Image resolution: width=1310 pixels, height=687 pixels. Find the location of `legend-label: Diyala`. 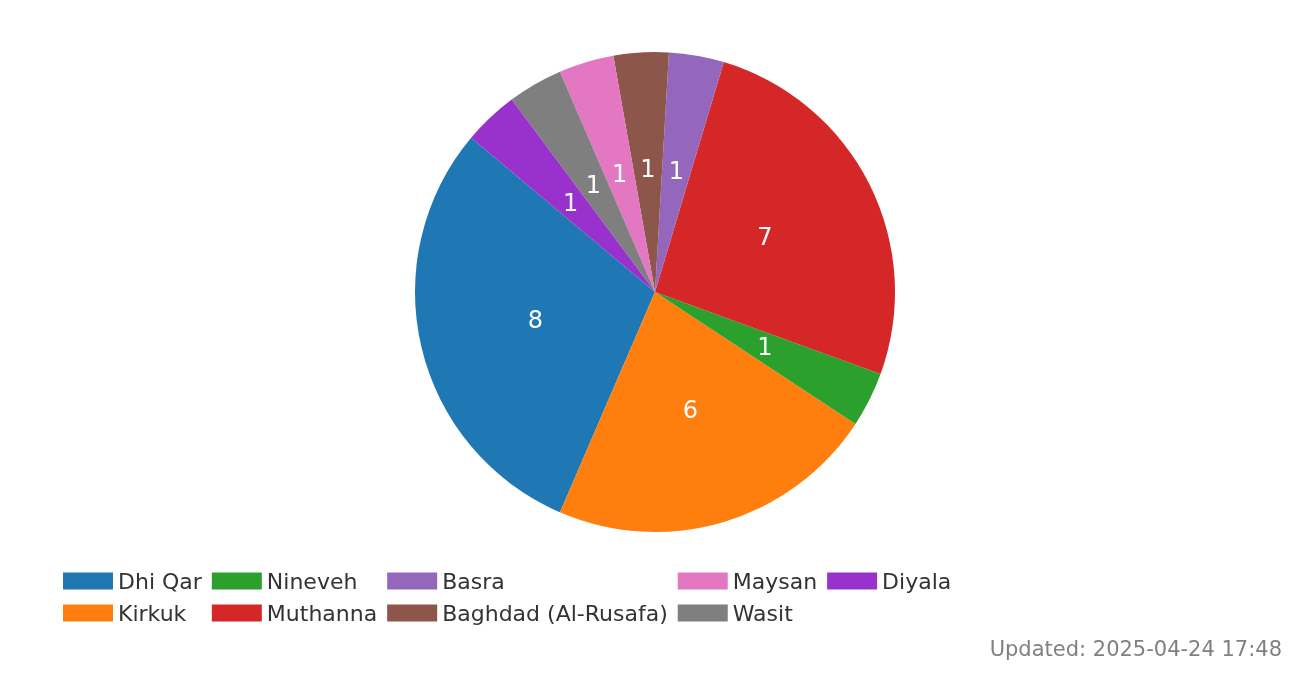

legend-label: Diyala is located at coordinates (917, 581).